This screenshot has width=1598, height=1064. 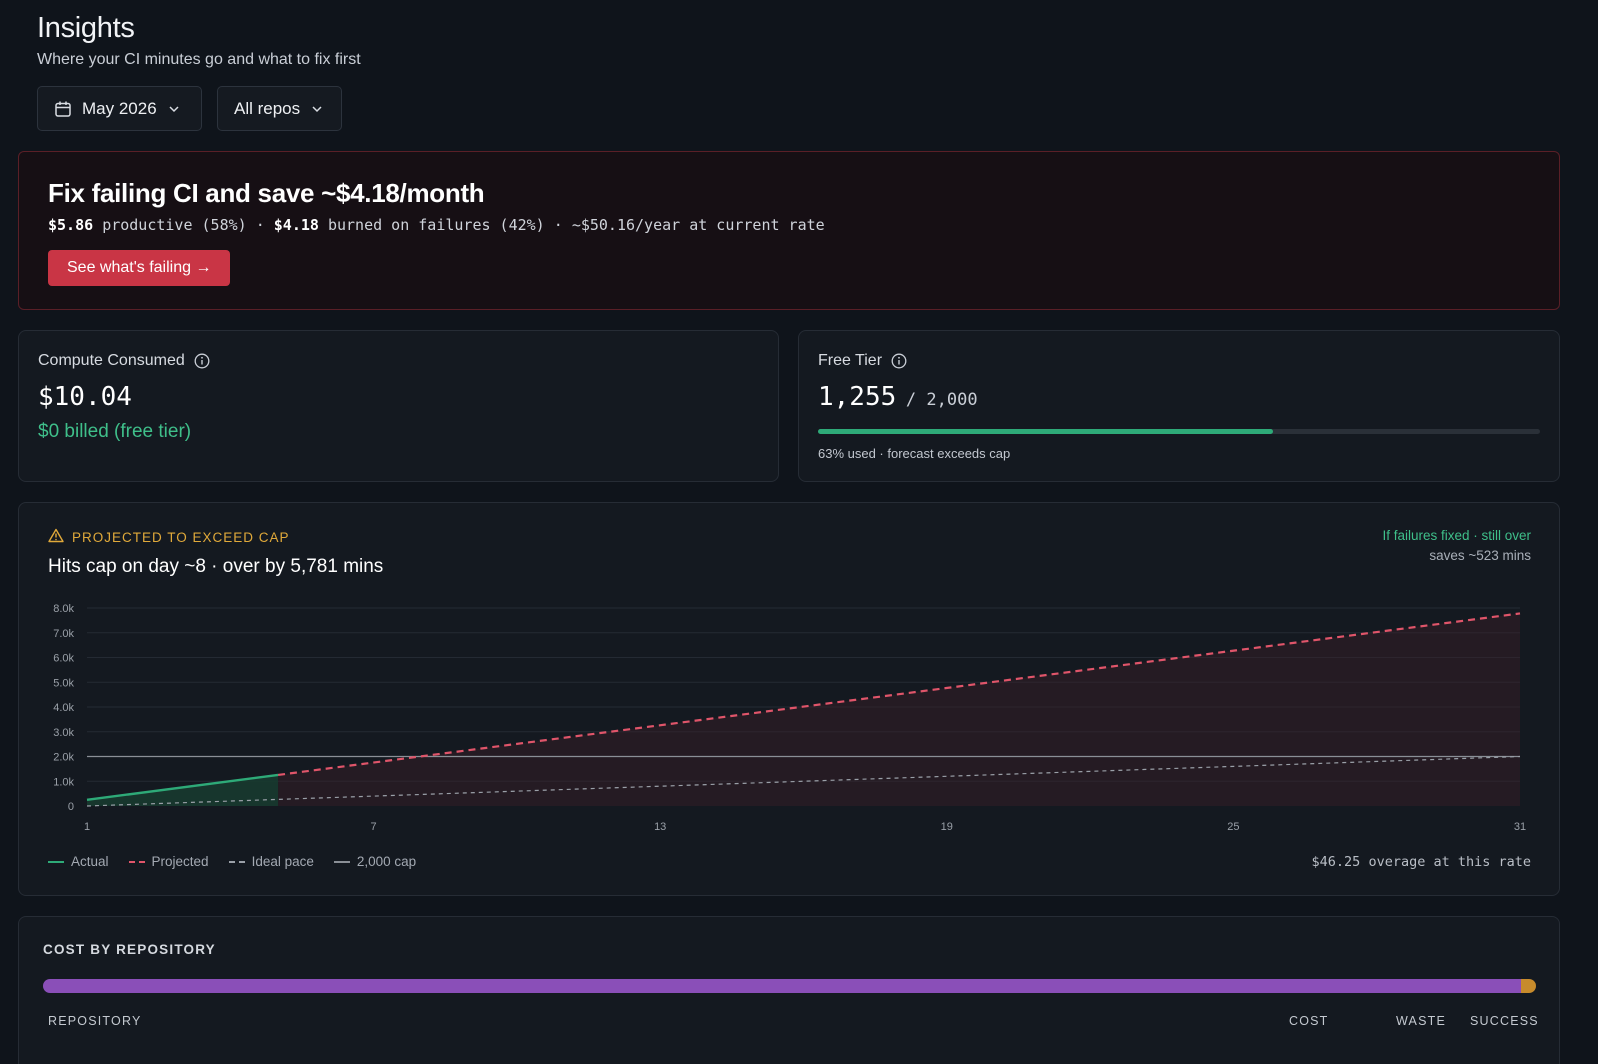 I want to click on legend-label: Projected, so click(x=180, y=861).